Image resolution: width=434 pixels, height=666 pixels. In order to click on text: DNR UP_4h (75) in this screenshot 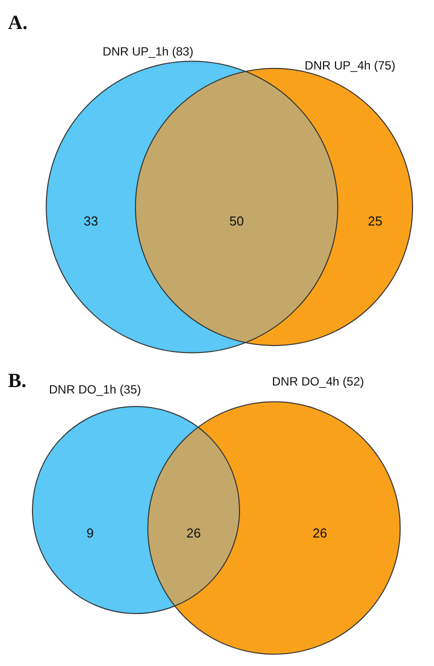, I will do `click(350, 65)`.